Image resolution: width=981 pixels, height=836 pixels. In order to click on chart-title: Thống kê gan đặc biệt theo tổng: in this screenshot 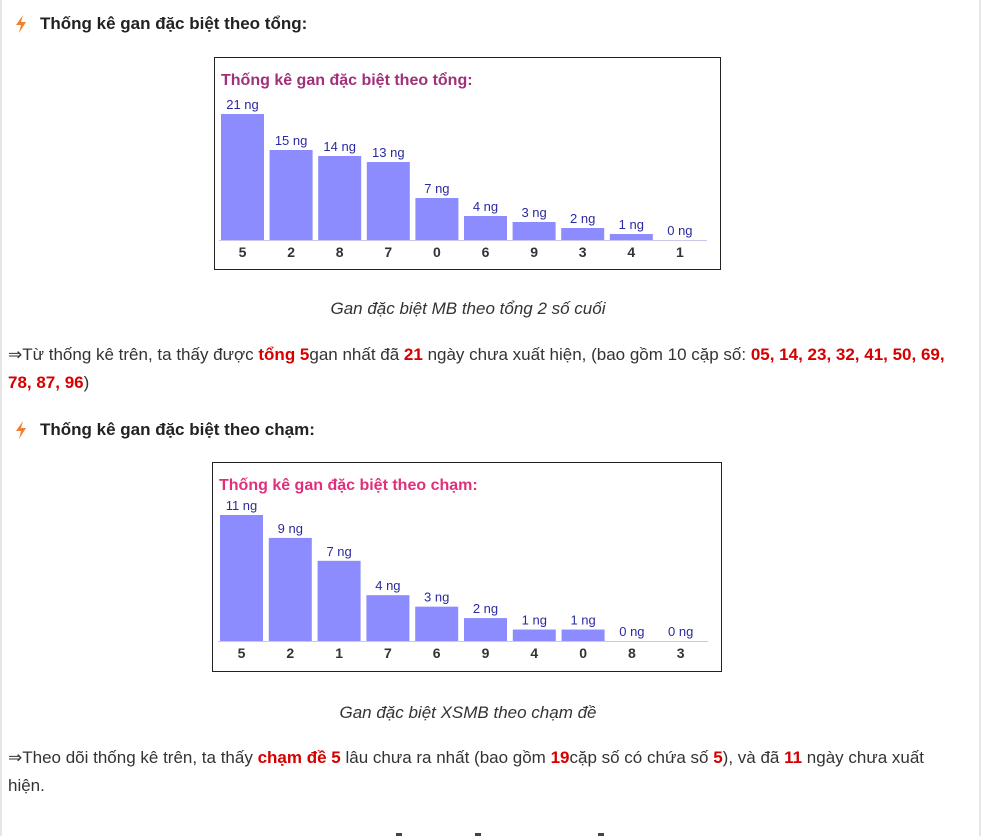, I will do `click(347, 80)`.